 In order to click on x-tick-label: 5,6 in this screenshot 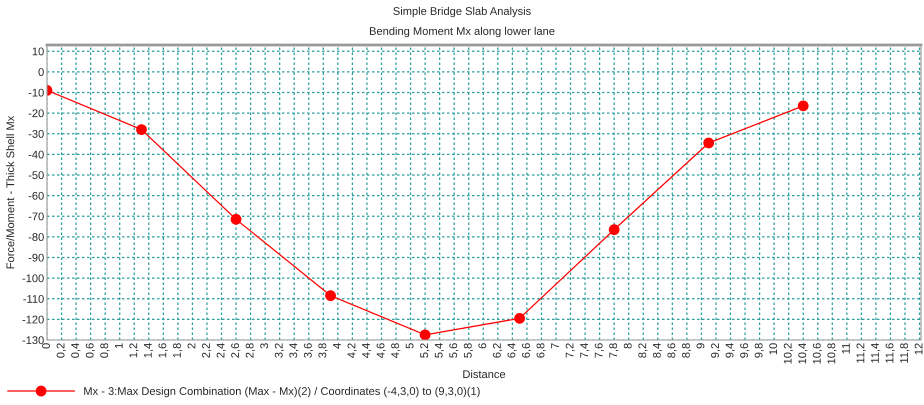, I will do `click(453, 350)`.